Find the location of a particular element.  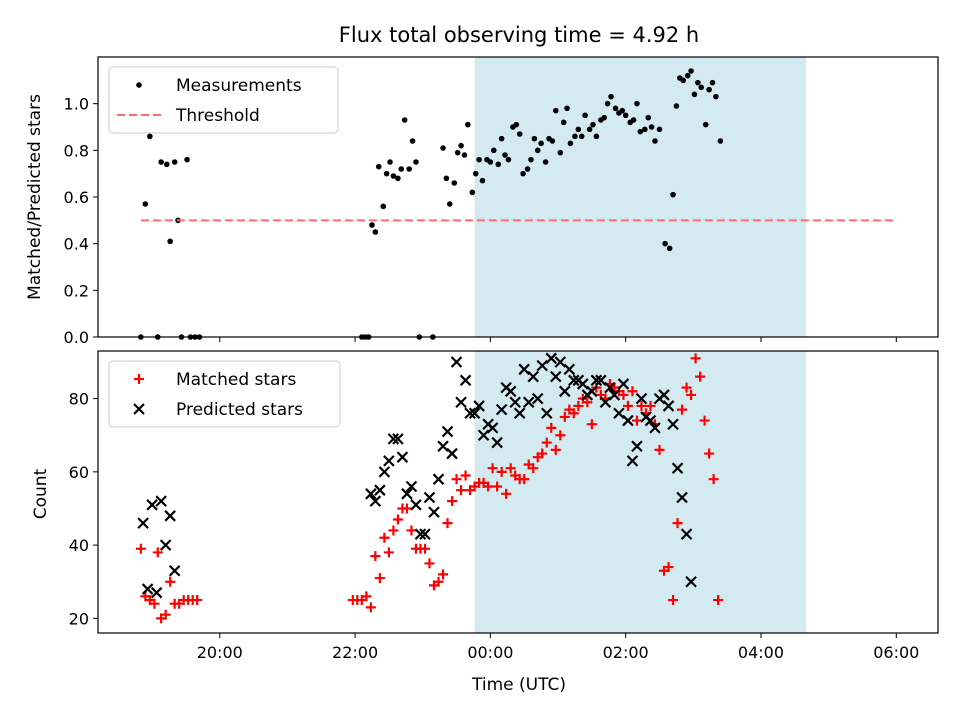

chart-title: Flux total observing time = 4.92 h is located at coordinates (519, 35).